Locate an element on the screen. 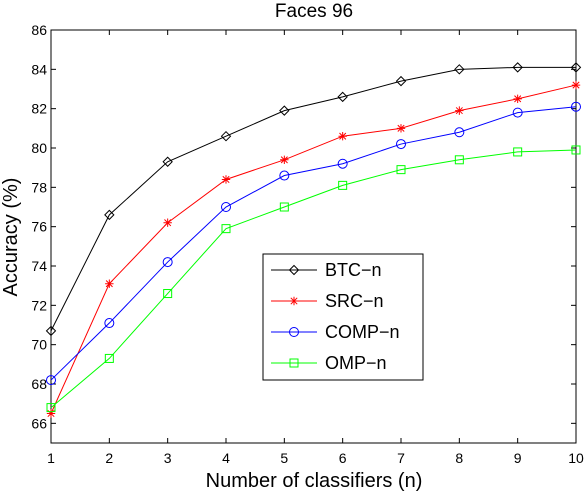 This screenshot has height=493, width=587. legend-entry-btc-n: BTC−n is located at coordinates (326, 270).